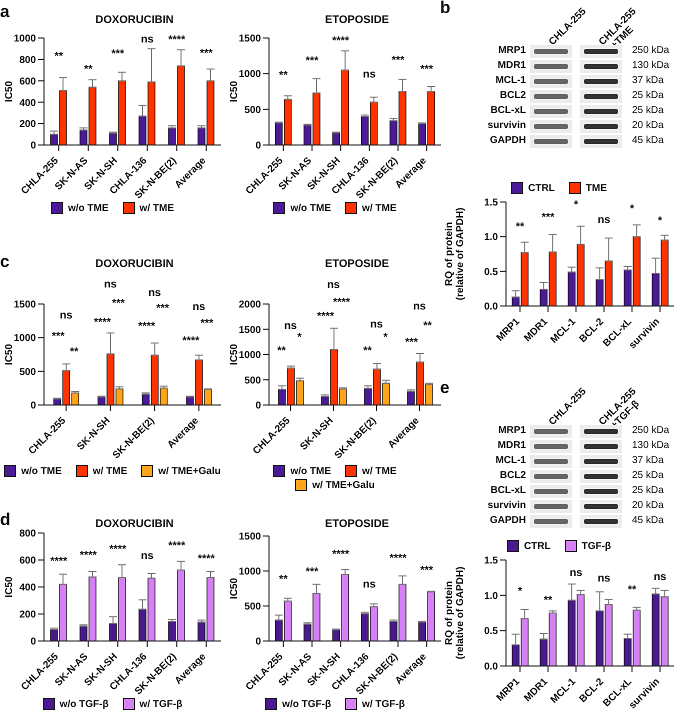 The image size is (678, 719). I want to click on legend-label: TGF-β, so click(597, 546).